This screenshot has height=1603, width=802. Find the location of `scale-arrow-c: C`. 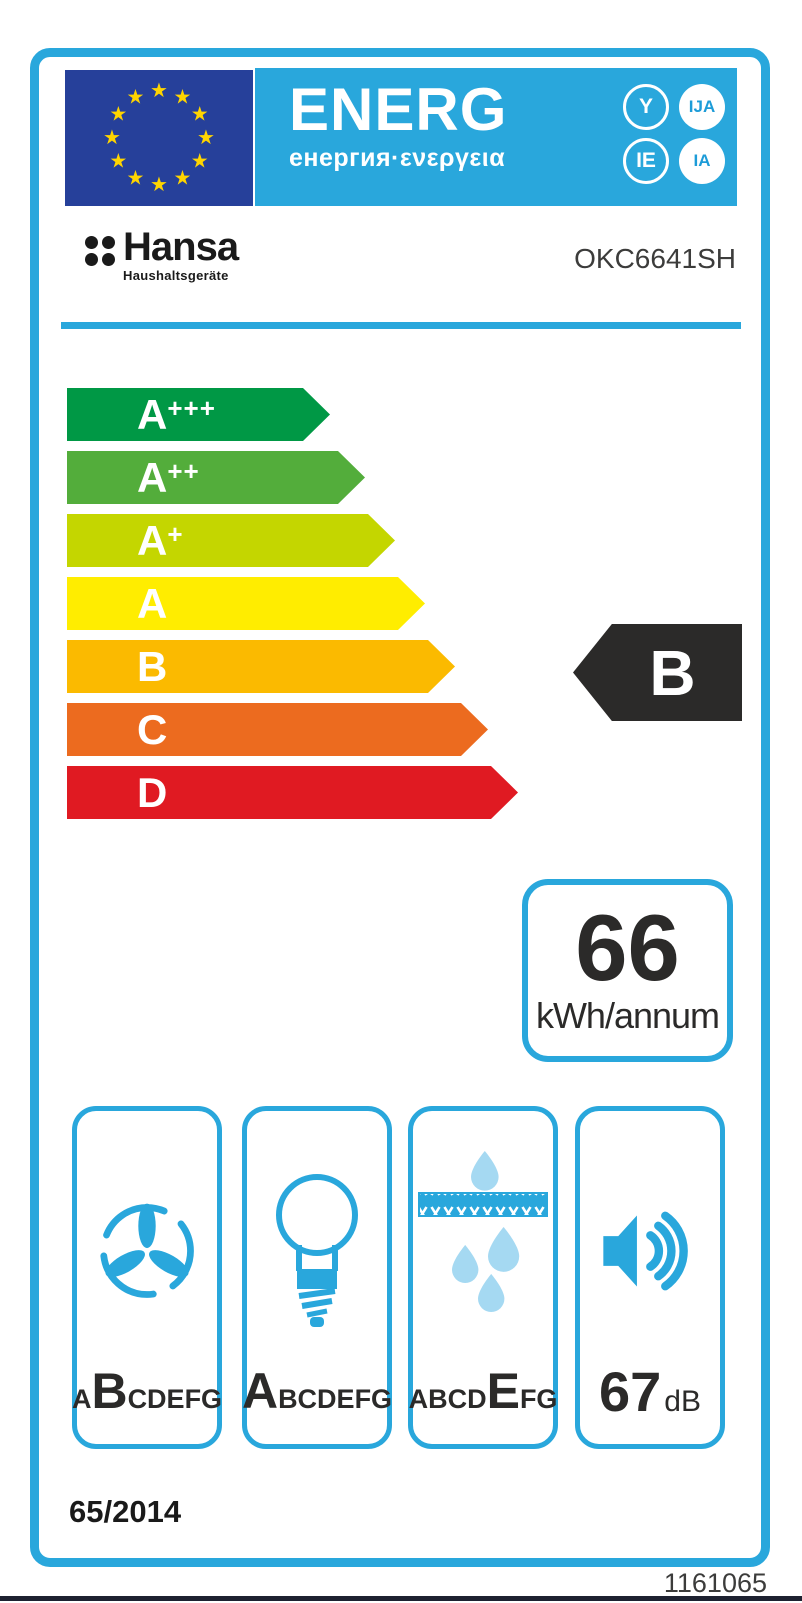

scale-arrow-c: C is located at coordinates (277, 729).